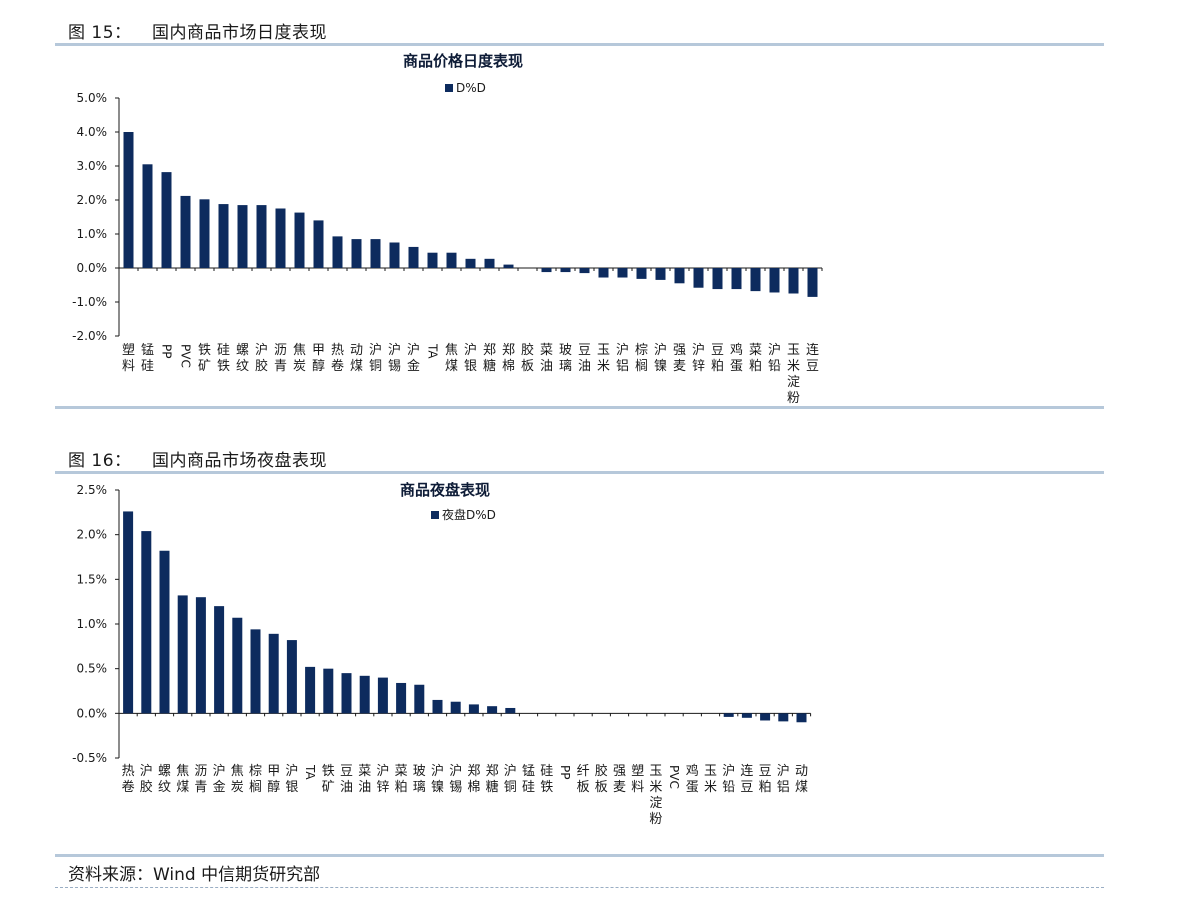 This screenshot has height=901, width=1191. I want to click on figure-15-bottom-rule, so click(579, 407).